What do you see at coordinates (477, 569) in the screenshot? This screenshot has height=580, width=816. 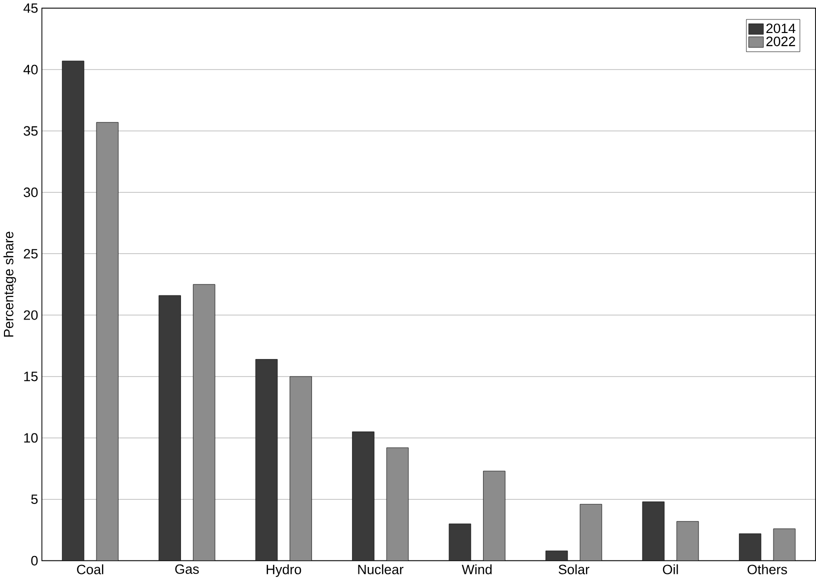 I see `x-tick-label: Wind` at bounding box center [477, 569].